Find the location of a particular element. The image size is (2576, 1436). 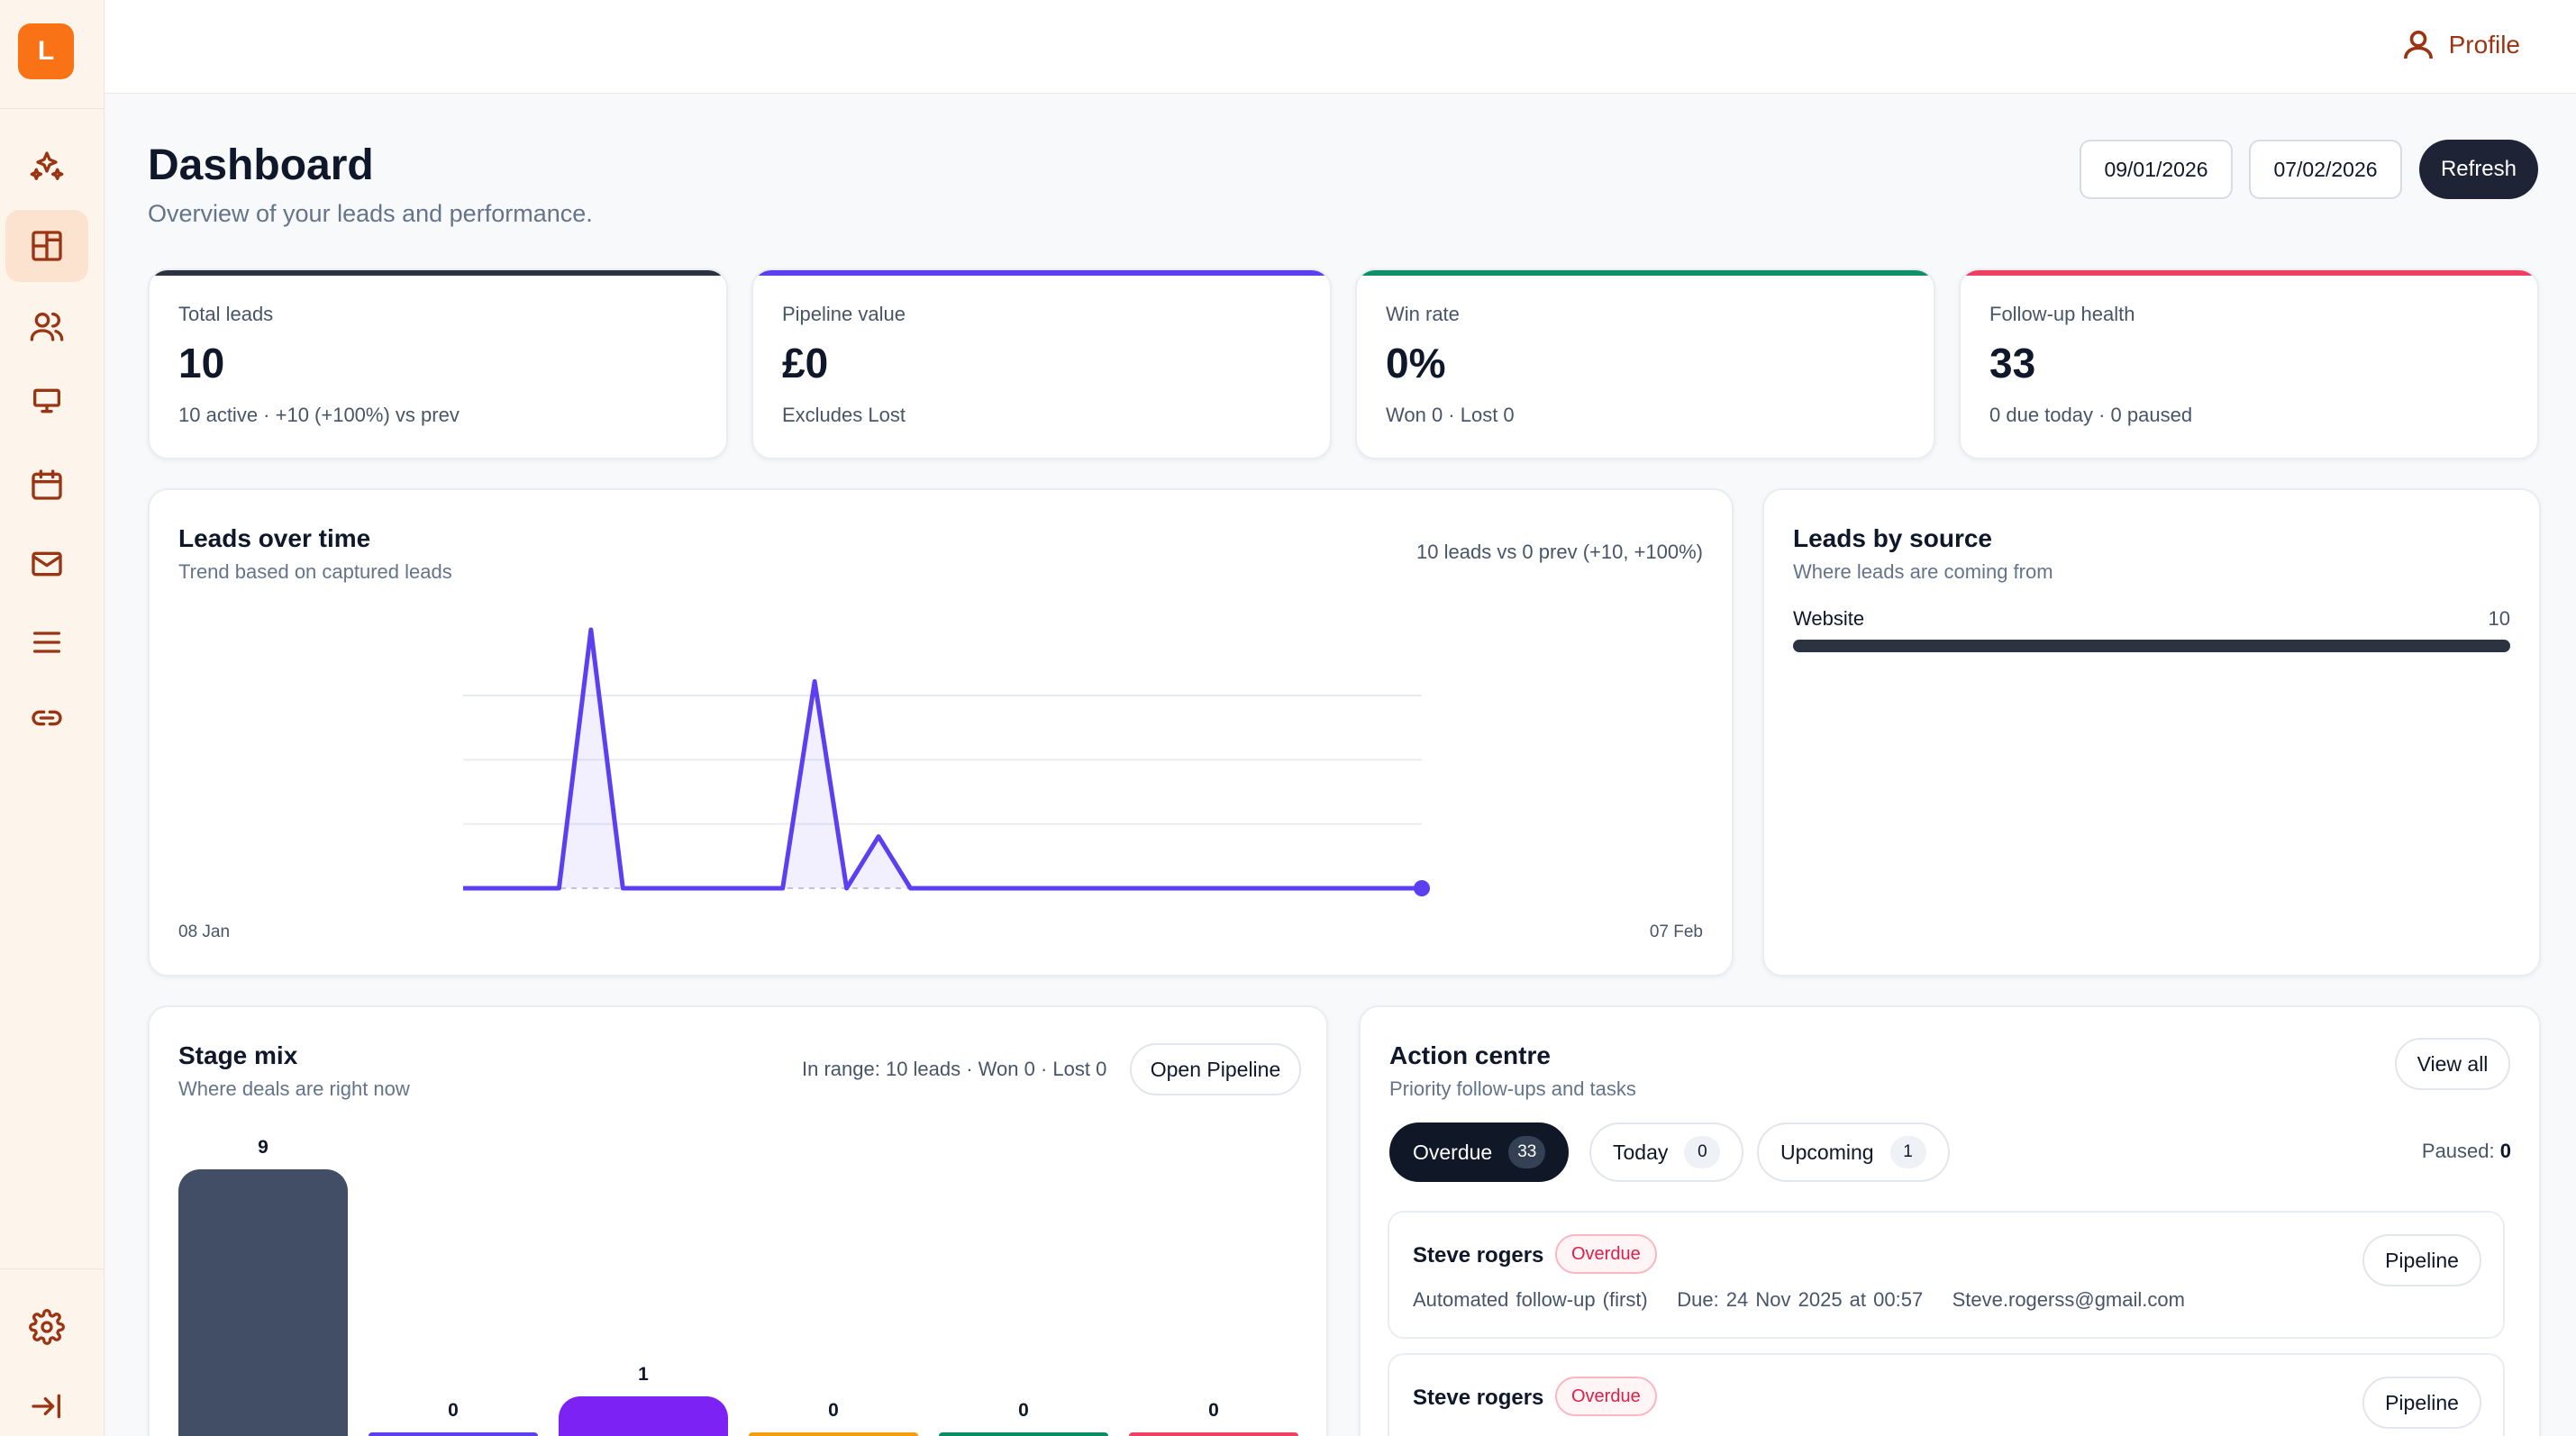

sidebar-item-list is located at coordinates (46, 642).